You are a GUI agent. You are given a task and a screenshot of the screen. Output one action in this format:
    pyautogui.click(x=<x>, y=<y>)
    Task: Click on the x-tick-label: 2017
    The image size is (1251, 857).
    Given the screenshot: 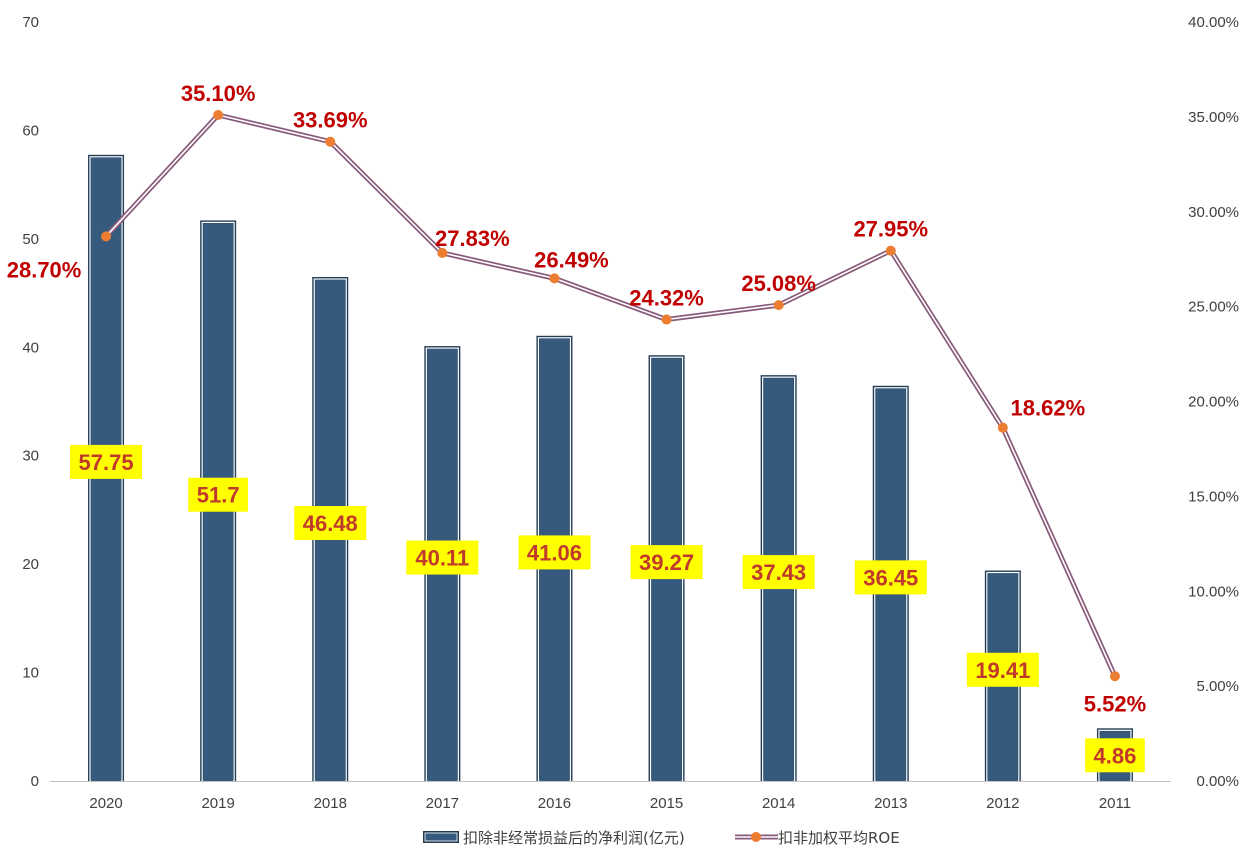 What is the action you would take?
    pyautogui.click(x=442, y=803)
    